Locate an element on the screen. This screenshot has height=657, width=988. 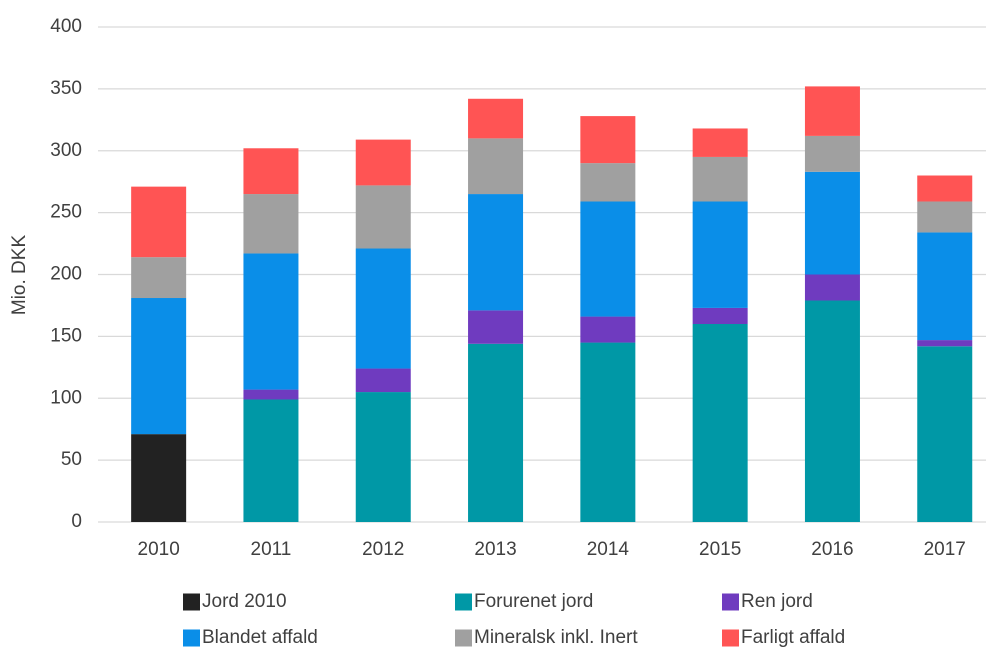
x-tick-label: 2010 is located at coordinates (159, 549).